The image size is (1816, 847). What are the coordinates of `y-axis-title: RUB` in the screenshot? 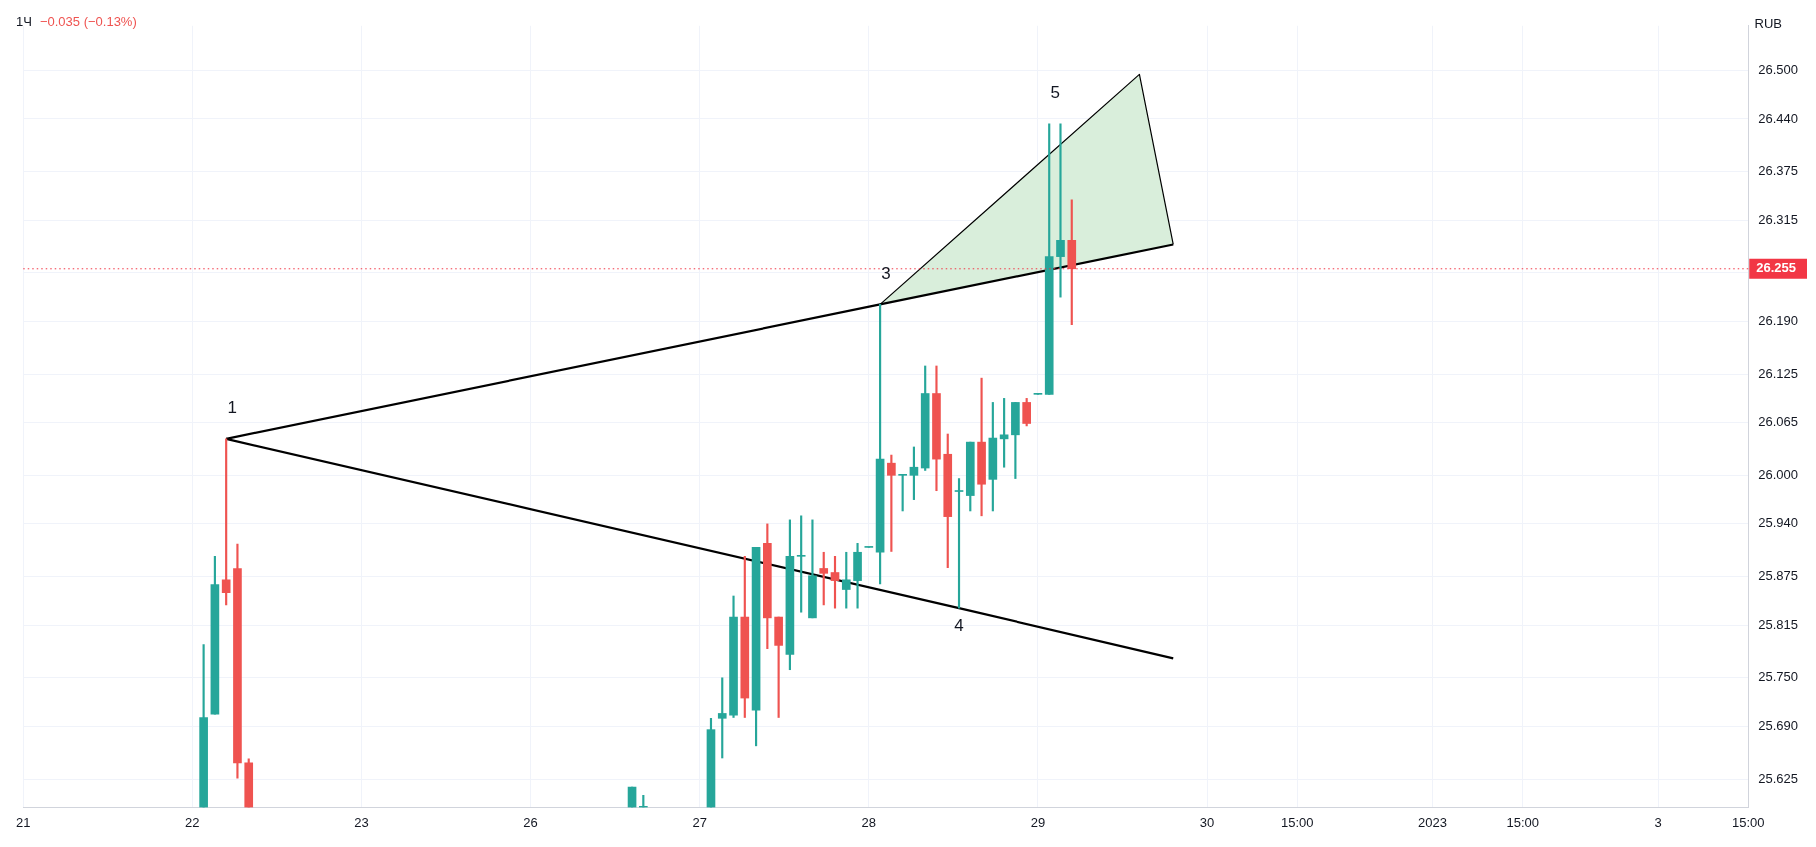 It's located at (1768, 23).